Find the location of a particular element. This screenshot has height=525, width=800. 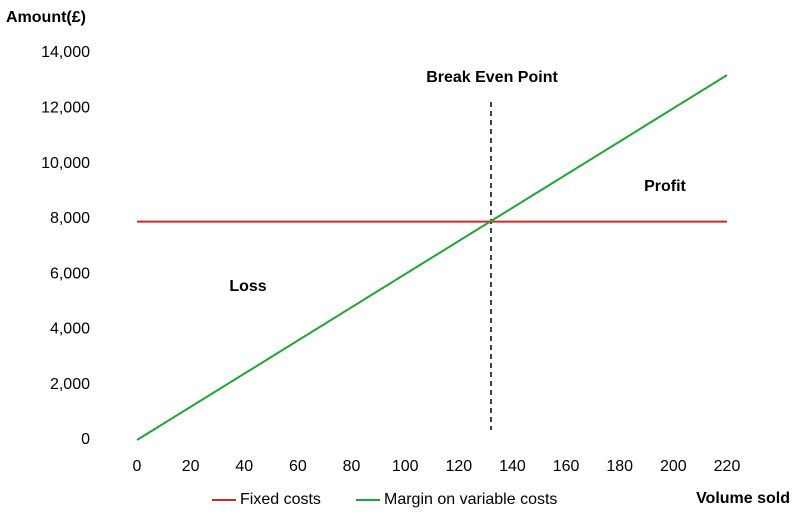

y-tick-label: 8,000 is located at coordinates (70, 218).